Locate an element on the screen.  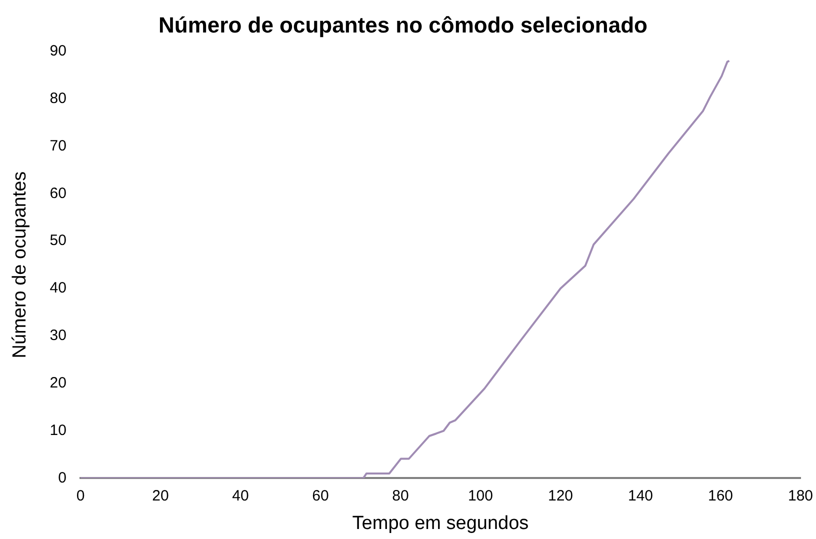
y-tick-label: 10 is located at coordinates (58, 430).